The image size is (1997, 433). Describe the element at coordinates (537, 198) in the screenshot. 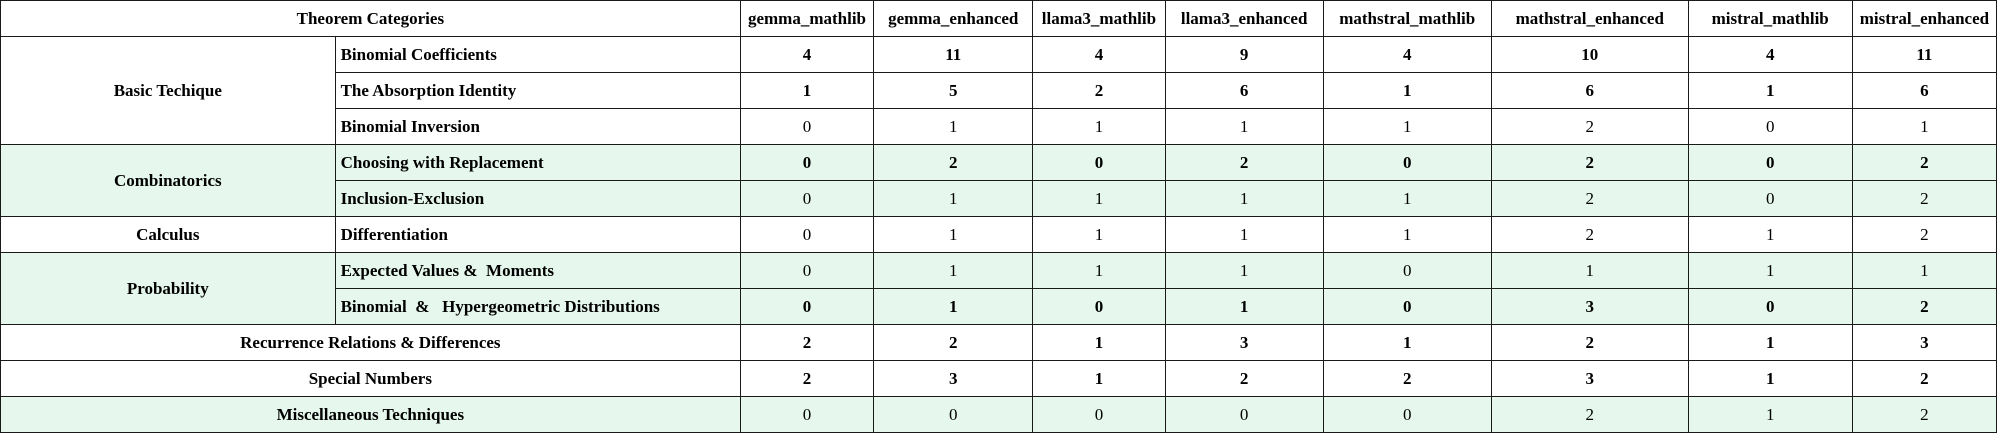

I see `row-label: Inclusion-Exclusion` at that location.